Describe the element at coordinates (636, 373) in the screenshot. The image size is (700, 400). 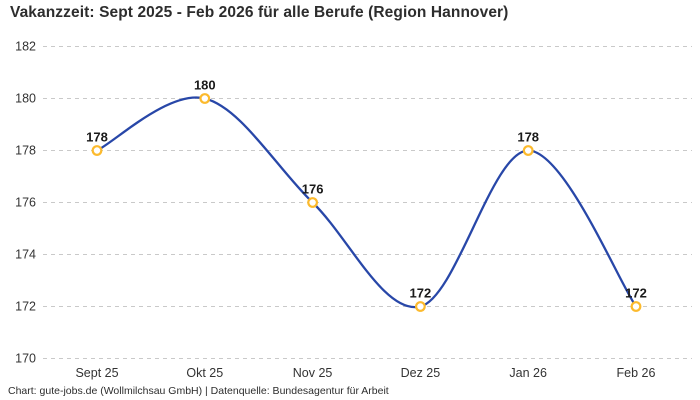
I see `x-axis-tick-label: Feb 26` at that location.